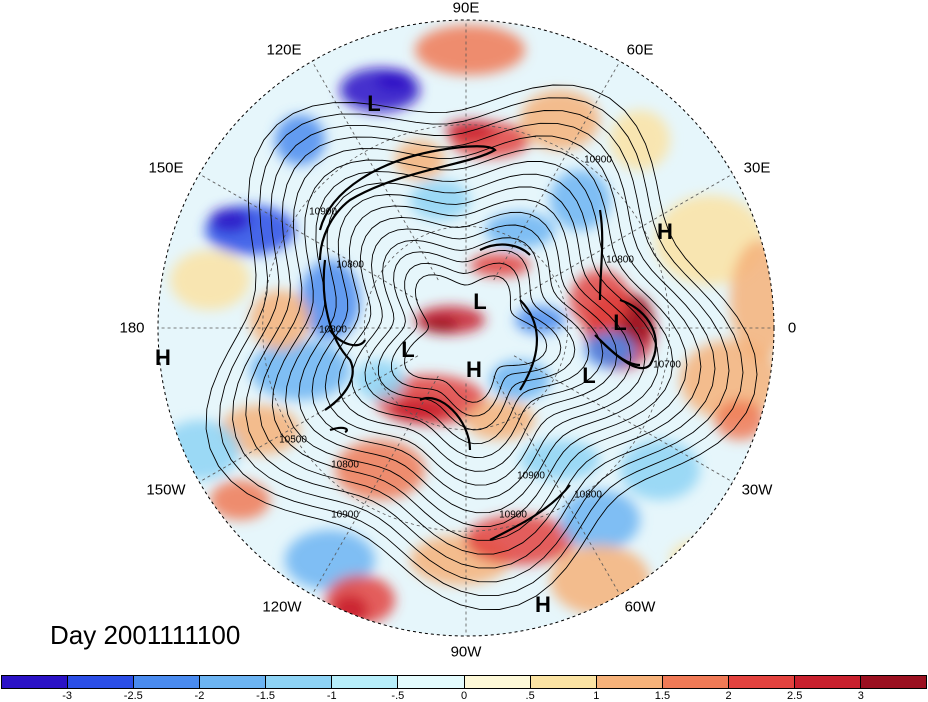 The image size is (928, 702). What do you see at coordinates (662, 696) in the screenshot?
I see `colorbar-tick-label: 1.5` at bounding box center [662, 696].